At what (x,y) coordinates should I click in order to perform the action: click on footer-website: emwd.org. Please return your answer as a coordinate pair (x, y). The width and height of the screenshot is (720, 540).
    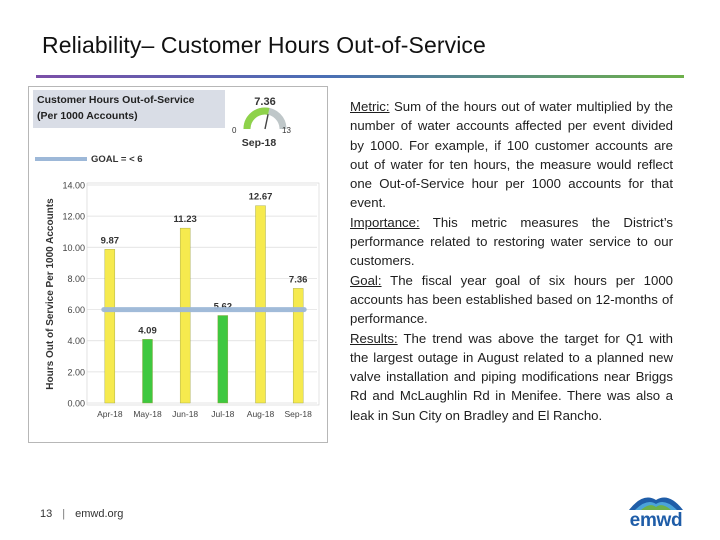
    Looking at the image, I should click on (99, 514).